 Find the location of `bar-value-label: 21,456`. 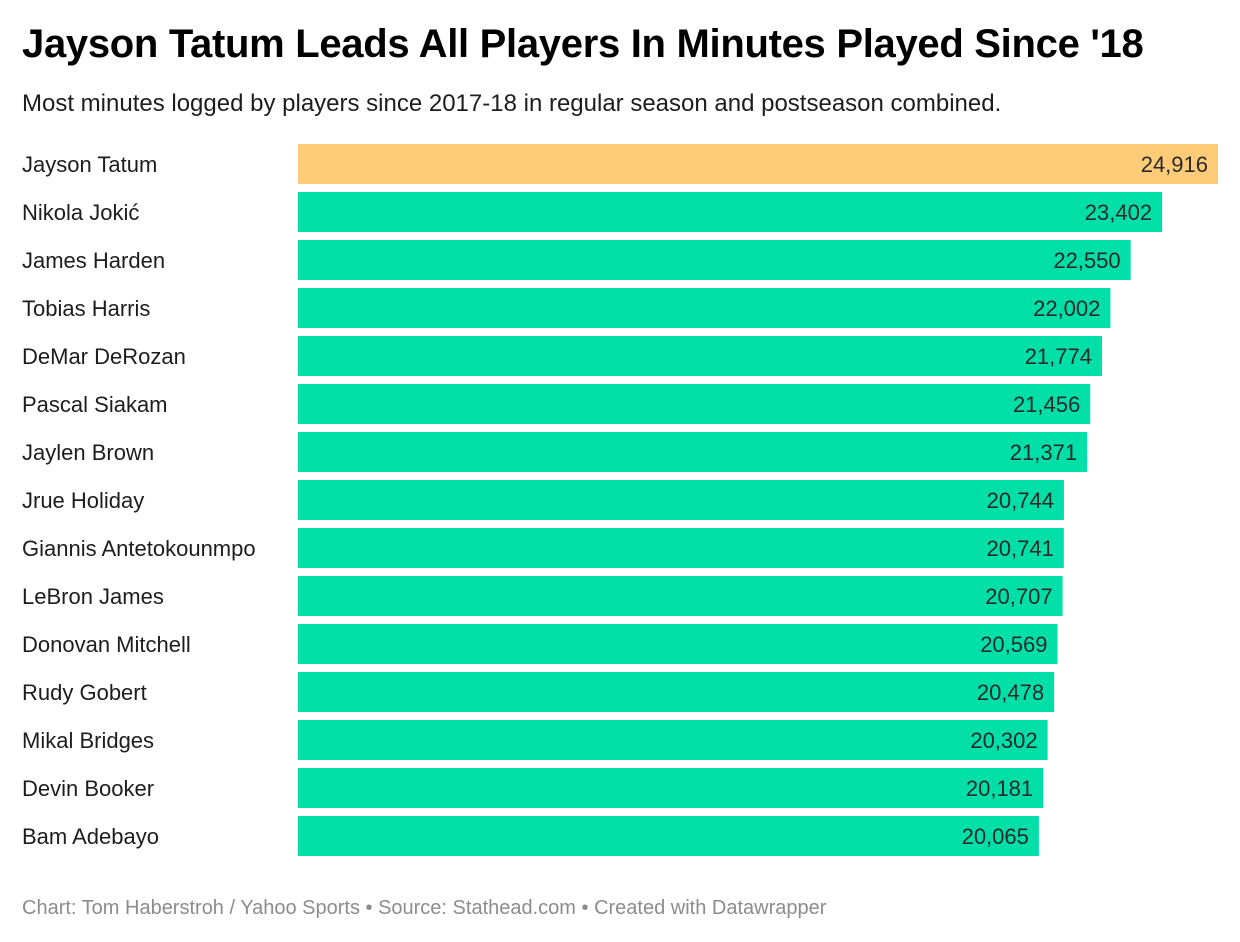

bar-value-label: 21,456 is located at coordinates (1046, 404).